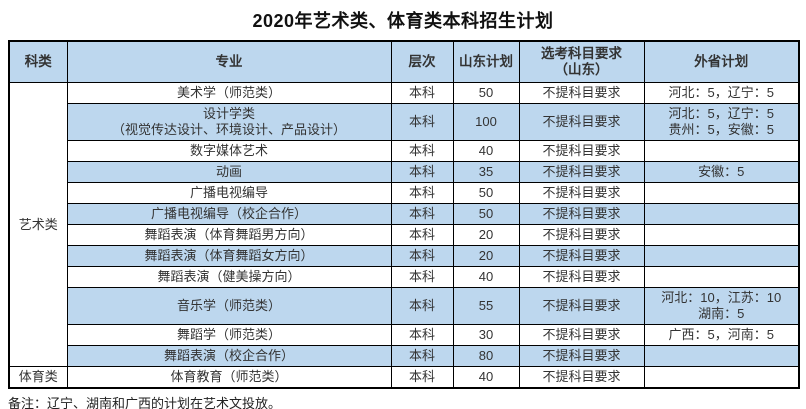  I want to click on major-cell: 广播电视编导, so click(229, 193).